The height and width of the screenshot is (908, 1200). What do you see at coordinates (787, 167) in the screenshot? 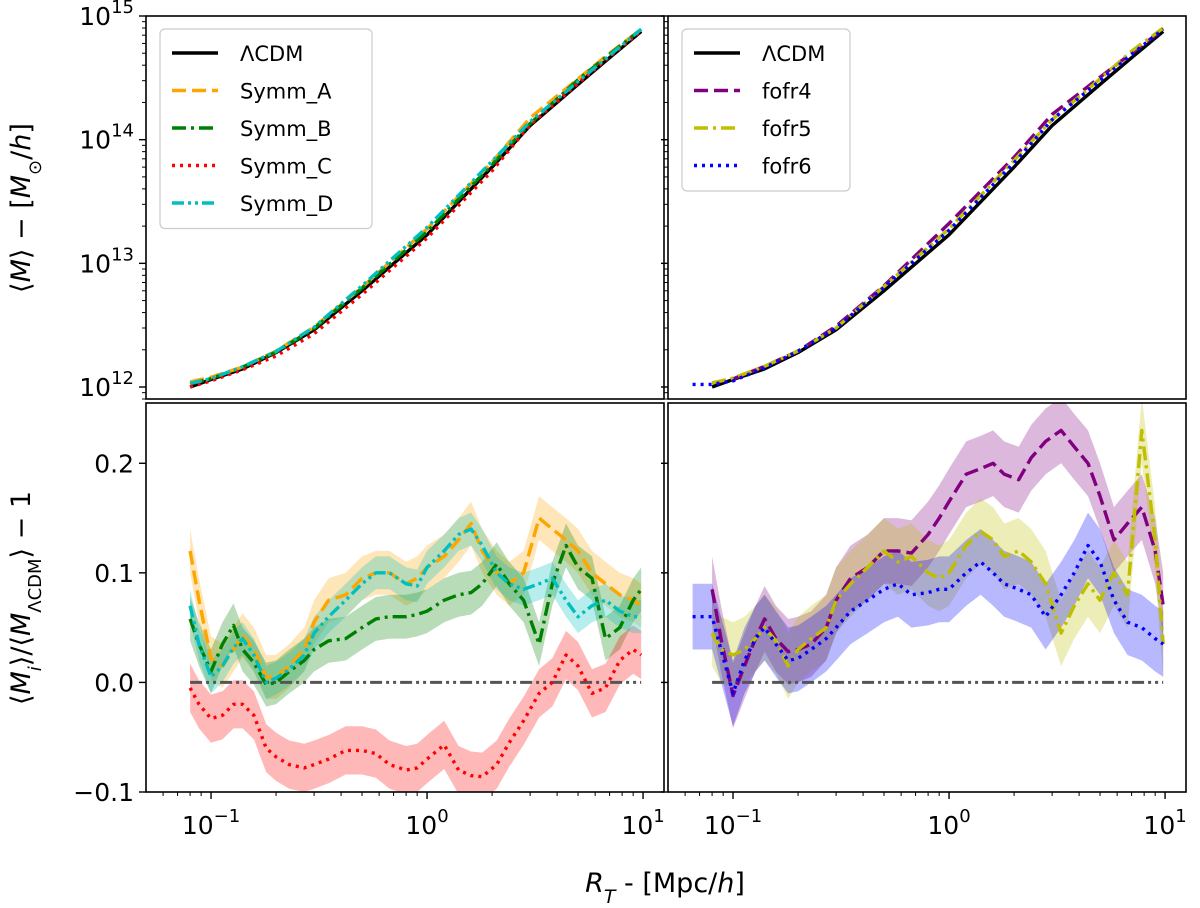
I see `legend-label: fofr6` at bounding box center [787, 167].